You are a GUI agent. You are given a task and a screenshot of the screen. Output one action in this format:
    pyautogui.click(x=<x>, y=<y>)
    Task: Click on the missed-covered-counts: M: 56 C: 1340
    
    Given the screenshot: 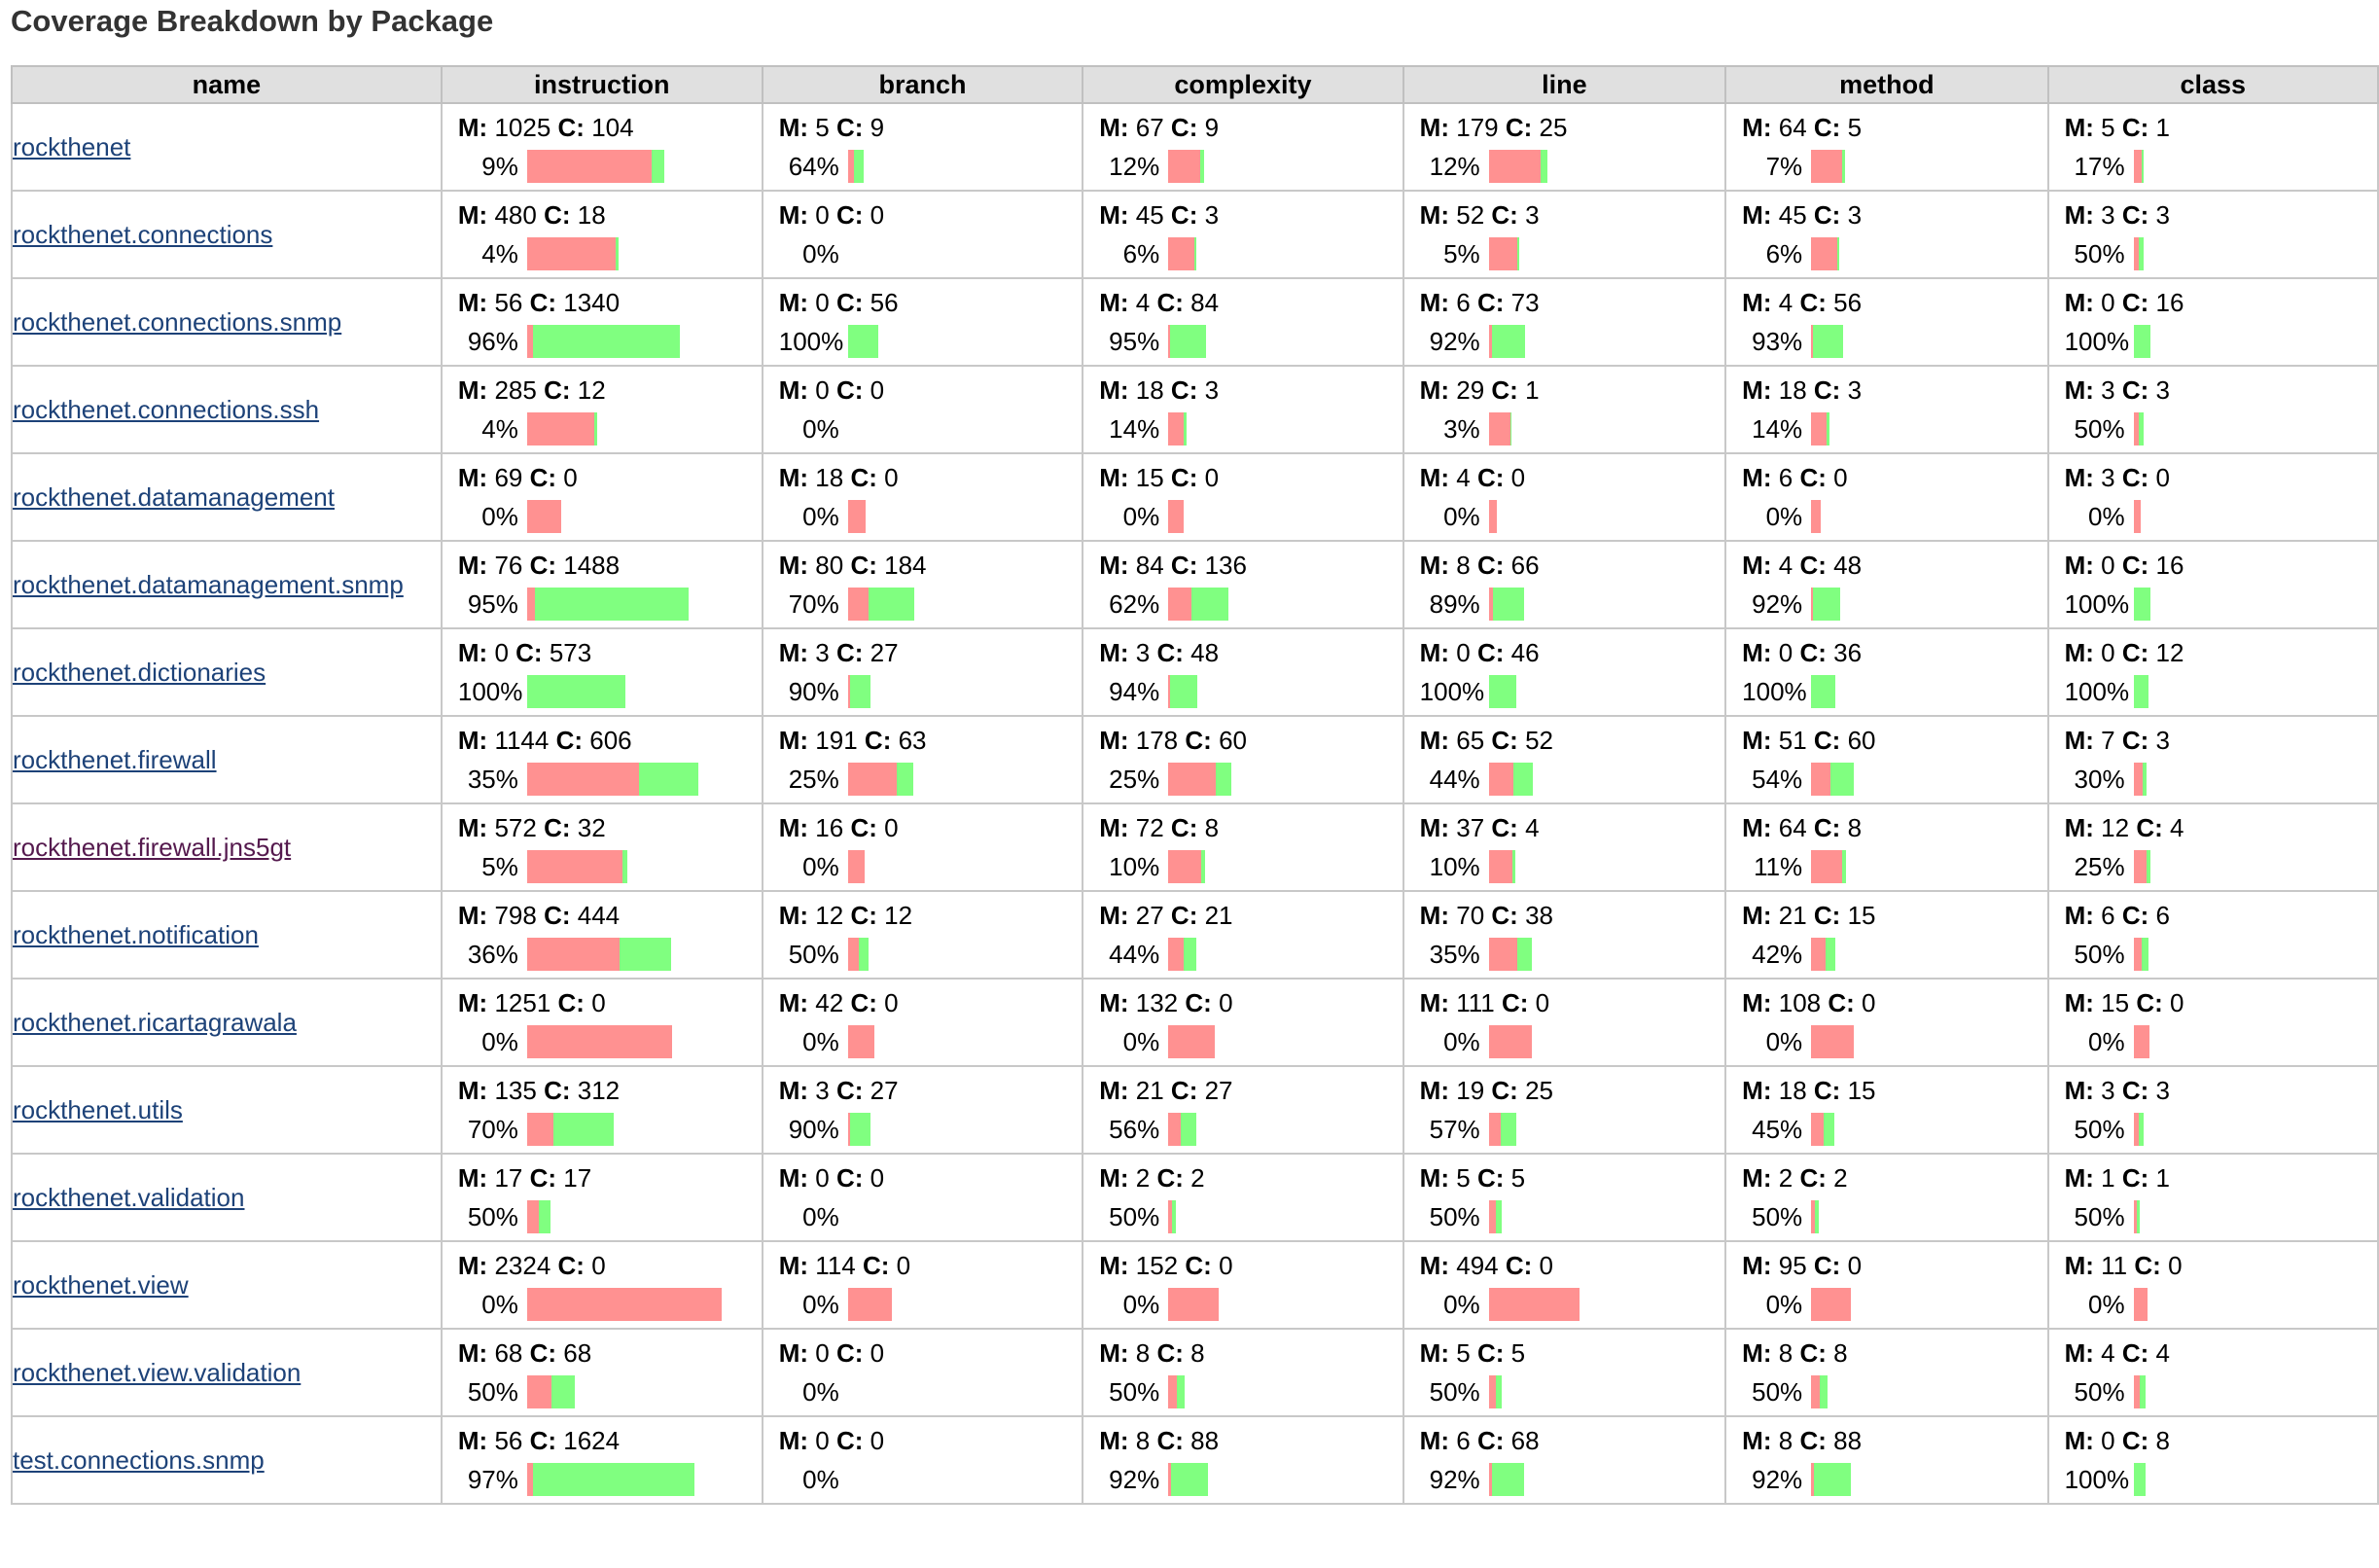 What is the action you would take?
    pyautogui.click(x=610, y=303)
    